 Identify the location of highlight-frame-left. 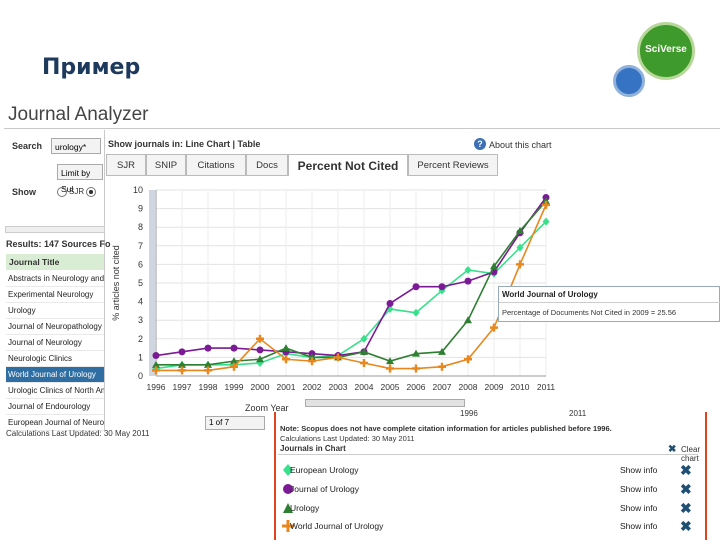
(275, 476).